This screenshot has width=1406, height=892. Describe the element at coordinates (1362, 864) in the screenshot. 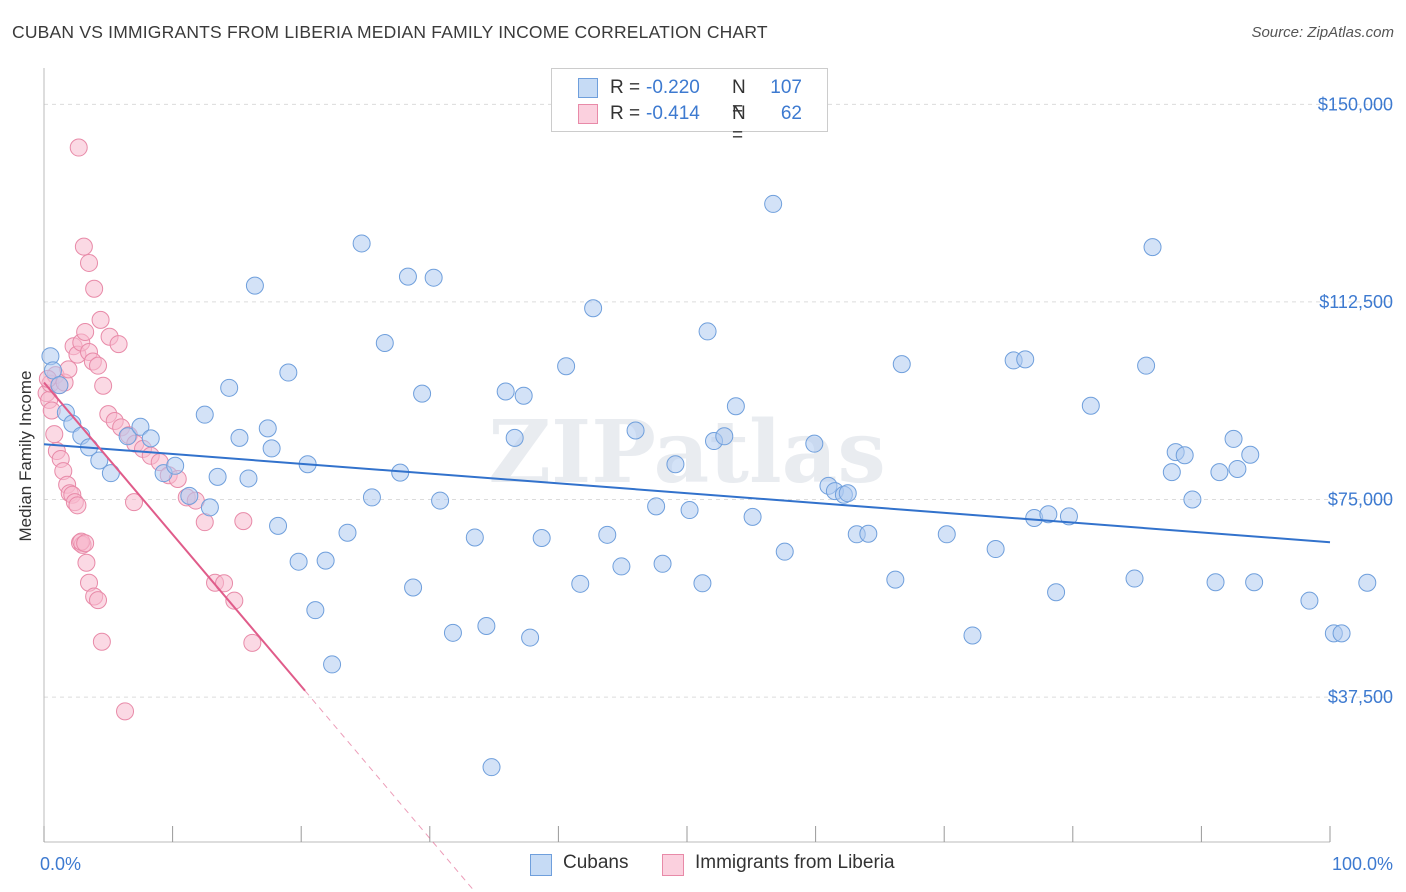

I see `x-axis-max-label: 100.0%` at that location.